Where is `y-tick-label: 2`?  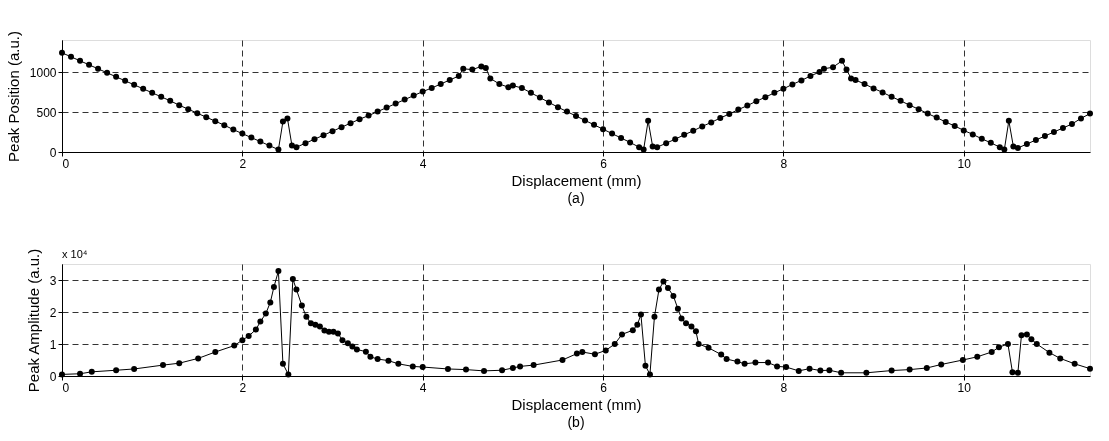
y-tick-label: 2 is located at coordinates (53, 312).